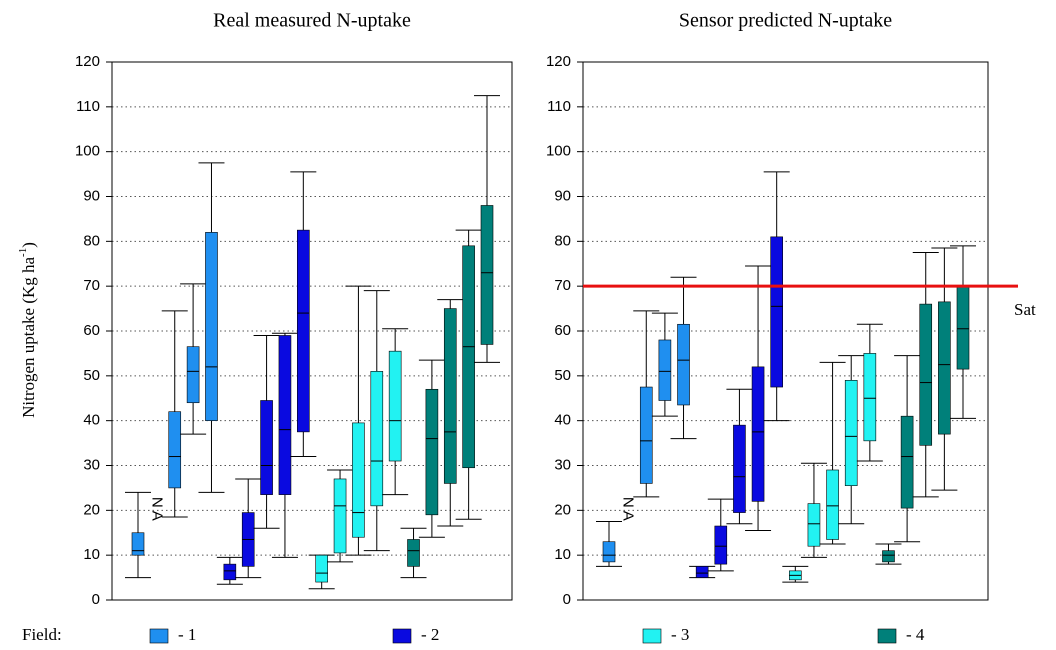  I want to click on y-axis-label: Nitrogen uptake (Kg ha-1), so click(27, 330).